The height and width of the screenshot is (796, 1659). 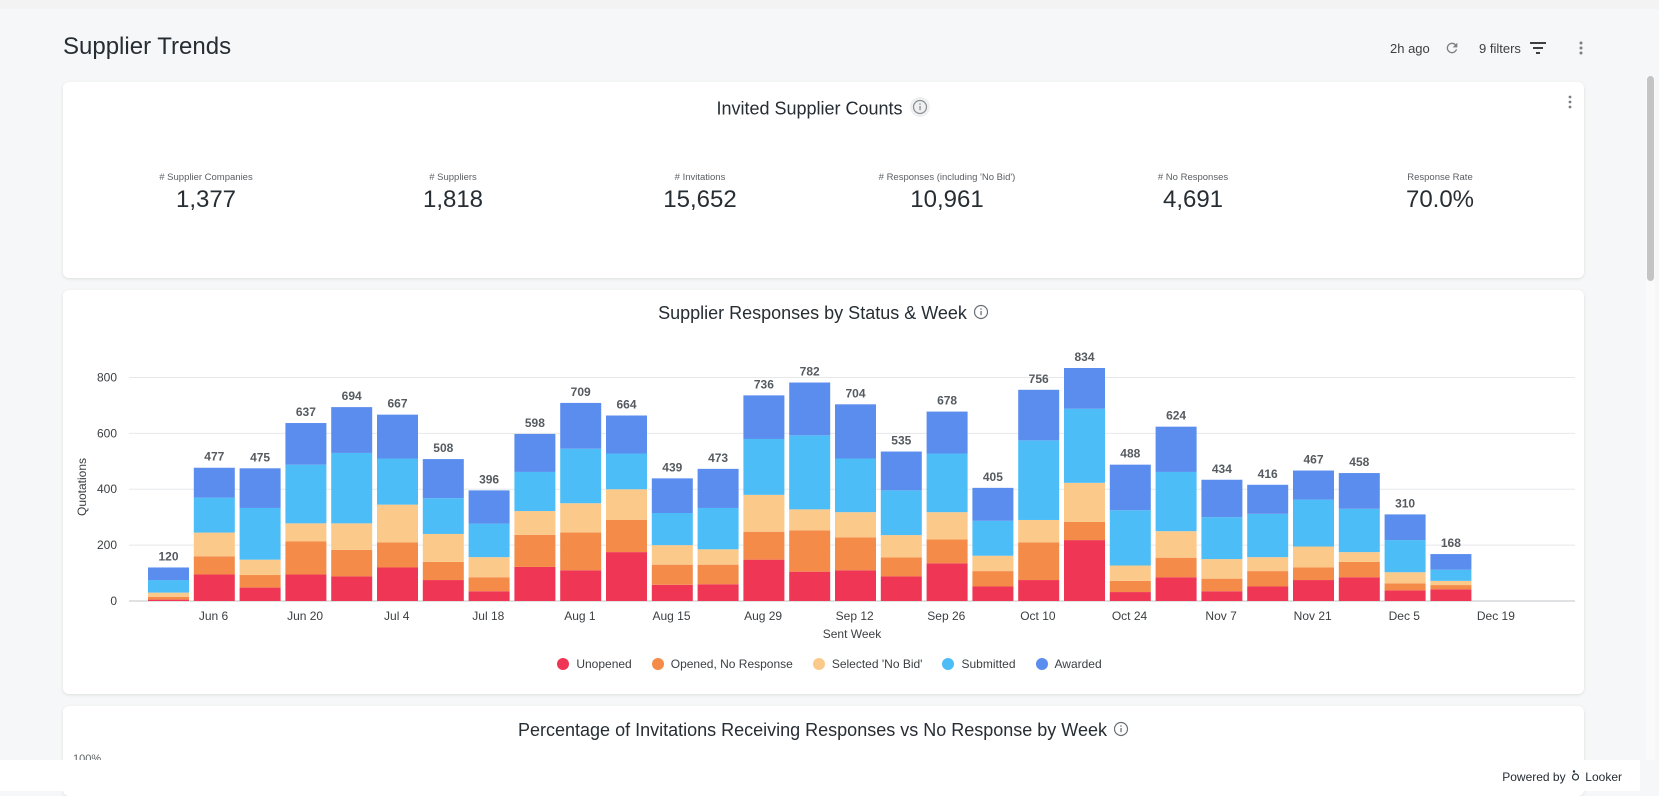 What do you see at coordinates (947, 199) in the screenshot?
I see `kpi-value: 10,961` at bounding box center [947, 199].